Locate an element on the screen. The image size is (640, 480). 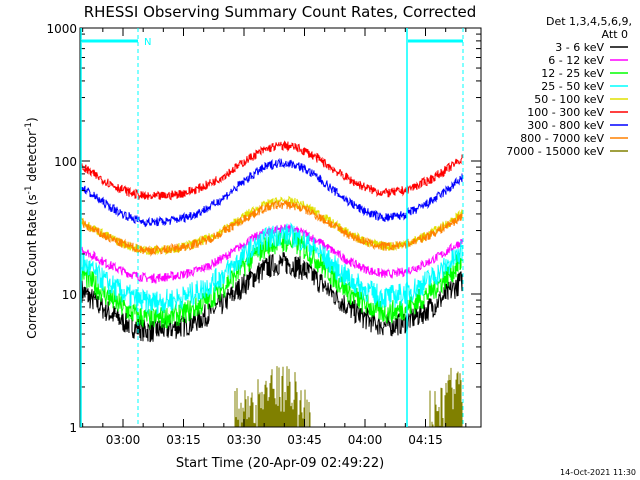
night-annotation: N is located at coordinates (147, 42).